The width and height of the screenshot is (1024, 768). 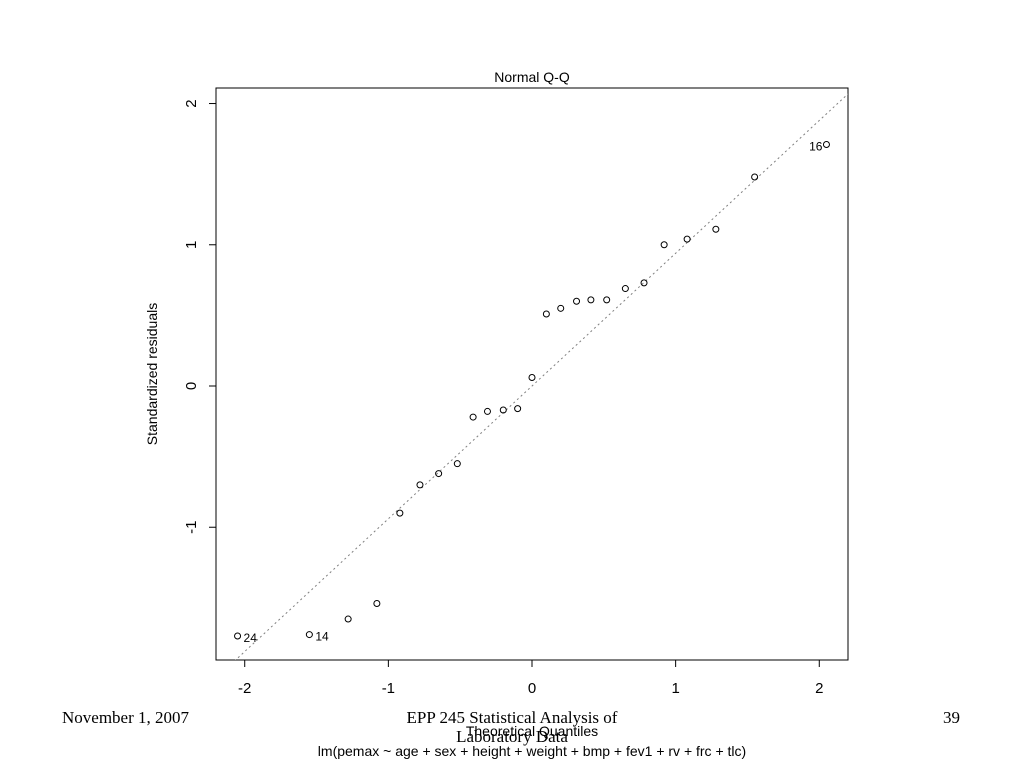 I want to click on footer-page-number: 39, so click(x=951, y=717).